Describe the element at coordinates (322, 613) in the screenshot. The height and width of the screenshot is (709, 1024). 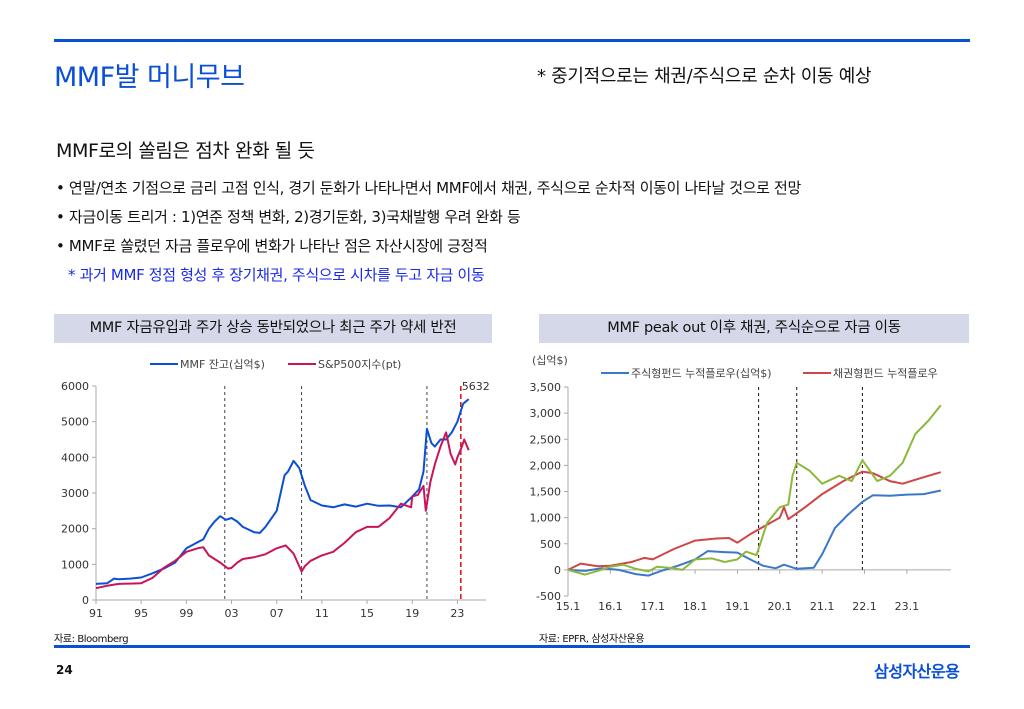
I see `x-tick-label: 11` at that location.